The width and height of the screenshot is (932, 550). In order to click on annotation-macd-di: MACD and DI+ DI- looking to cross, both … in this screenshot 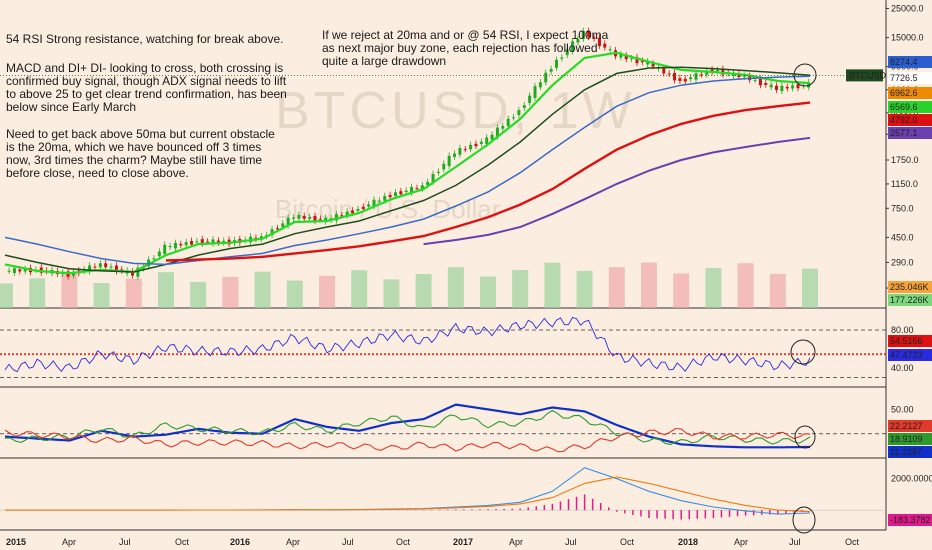, I will do `click(146, 87)`.